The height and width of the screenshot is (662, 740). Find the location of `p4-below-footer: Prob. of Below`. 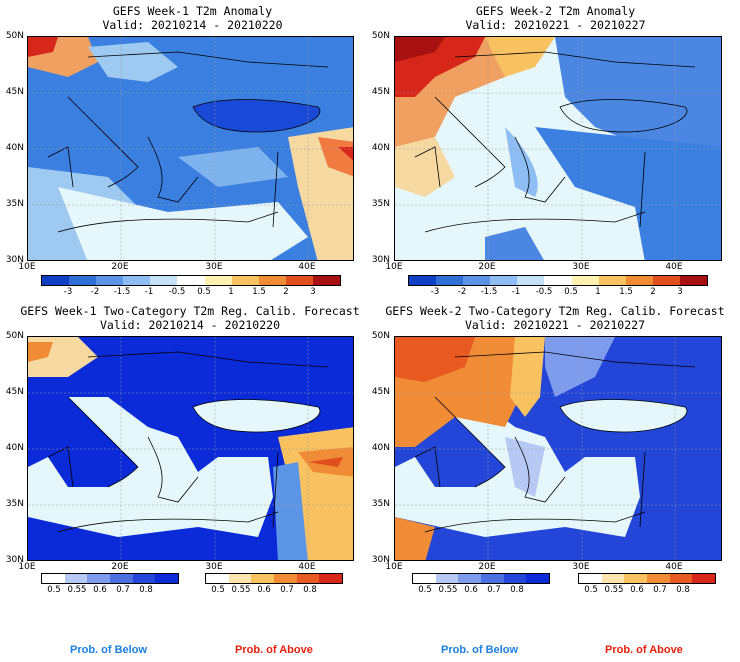

p4-below-footer: Prob. of Below is located at coordinates (479, 650).